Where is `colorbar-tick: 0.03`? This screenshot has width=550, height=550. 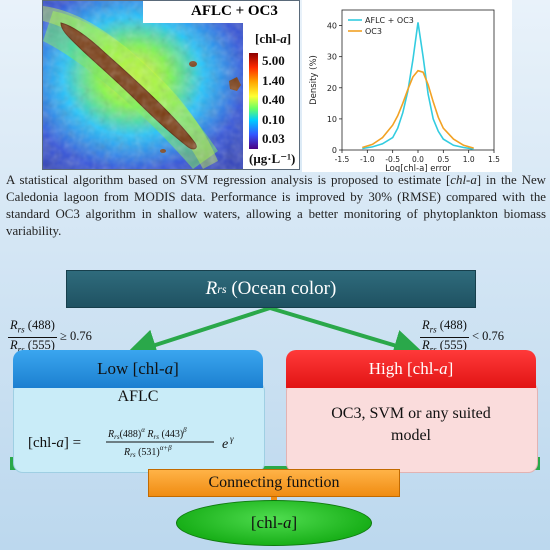
colorbar-tick: 0.03 is located at coordinates (273, 138).